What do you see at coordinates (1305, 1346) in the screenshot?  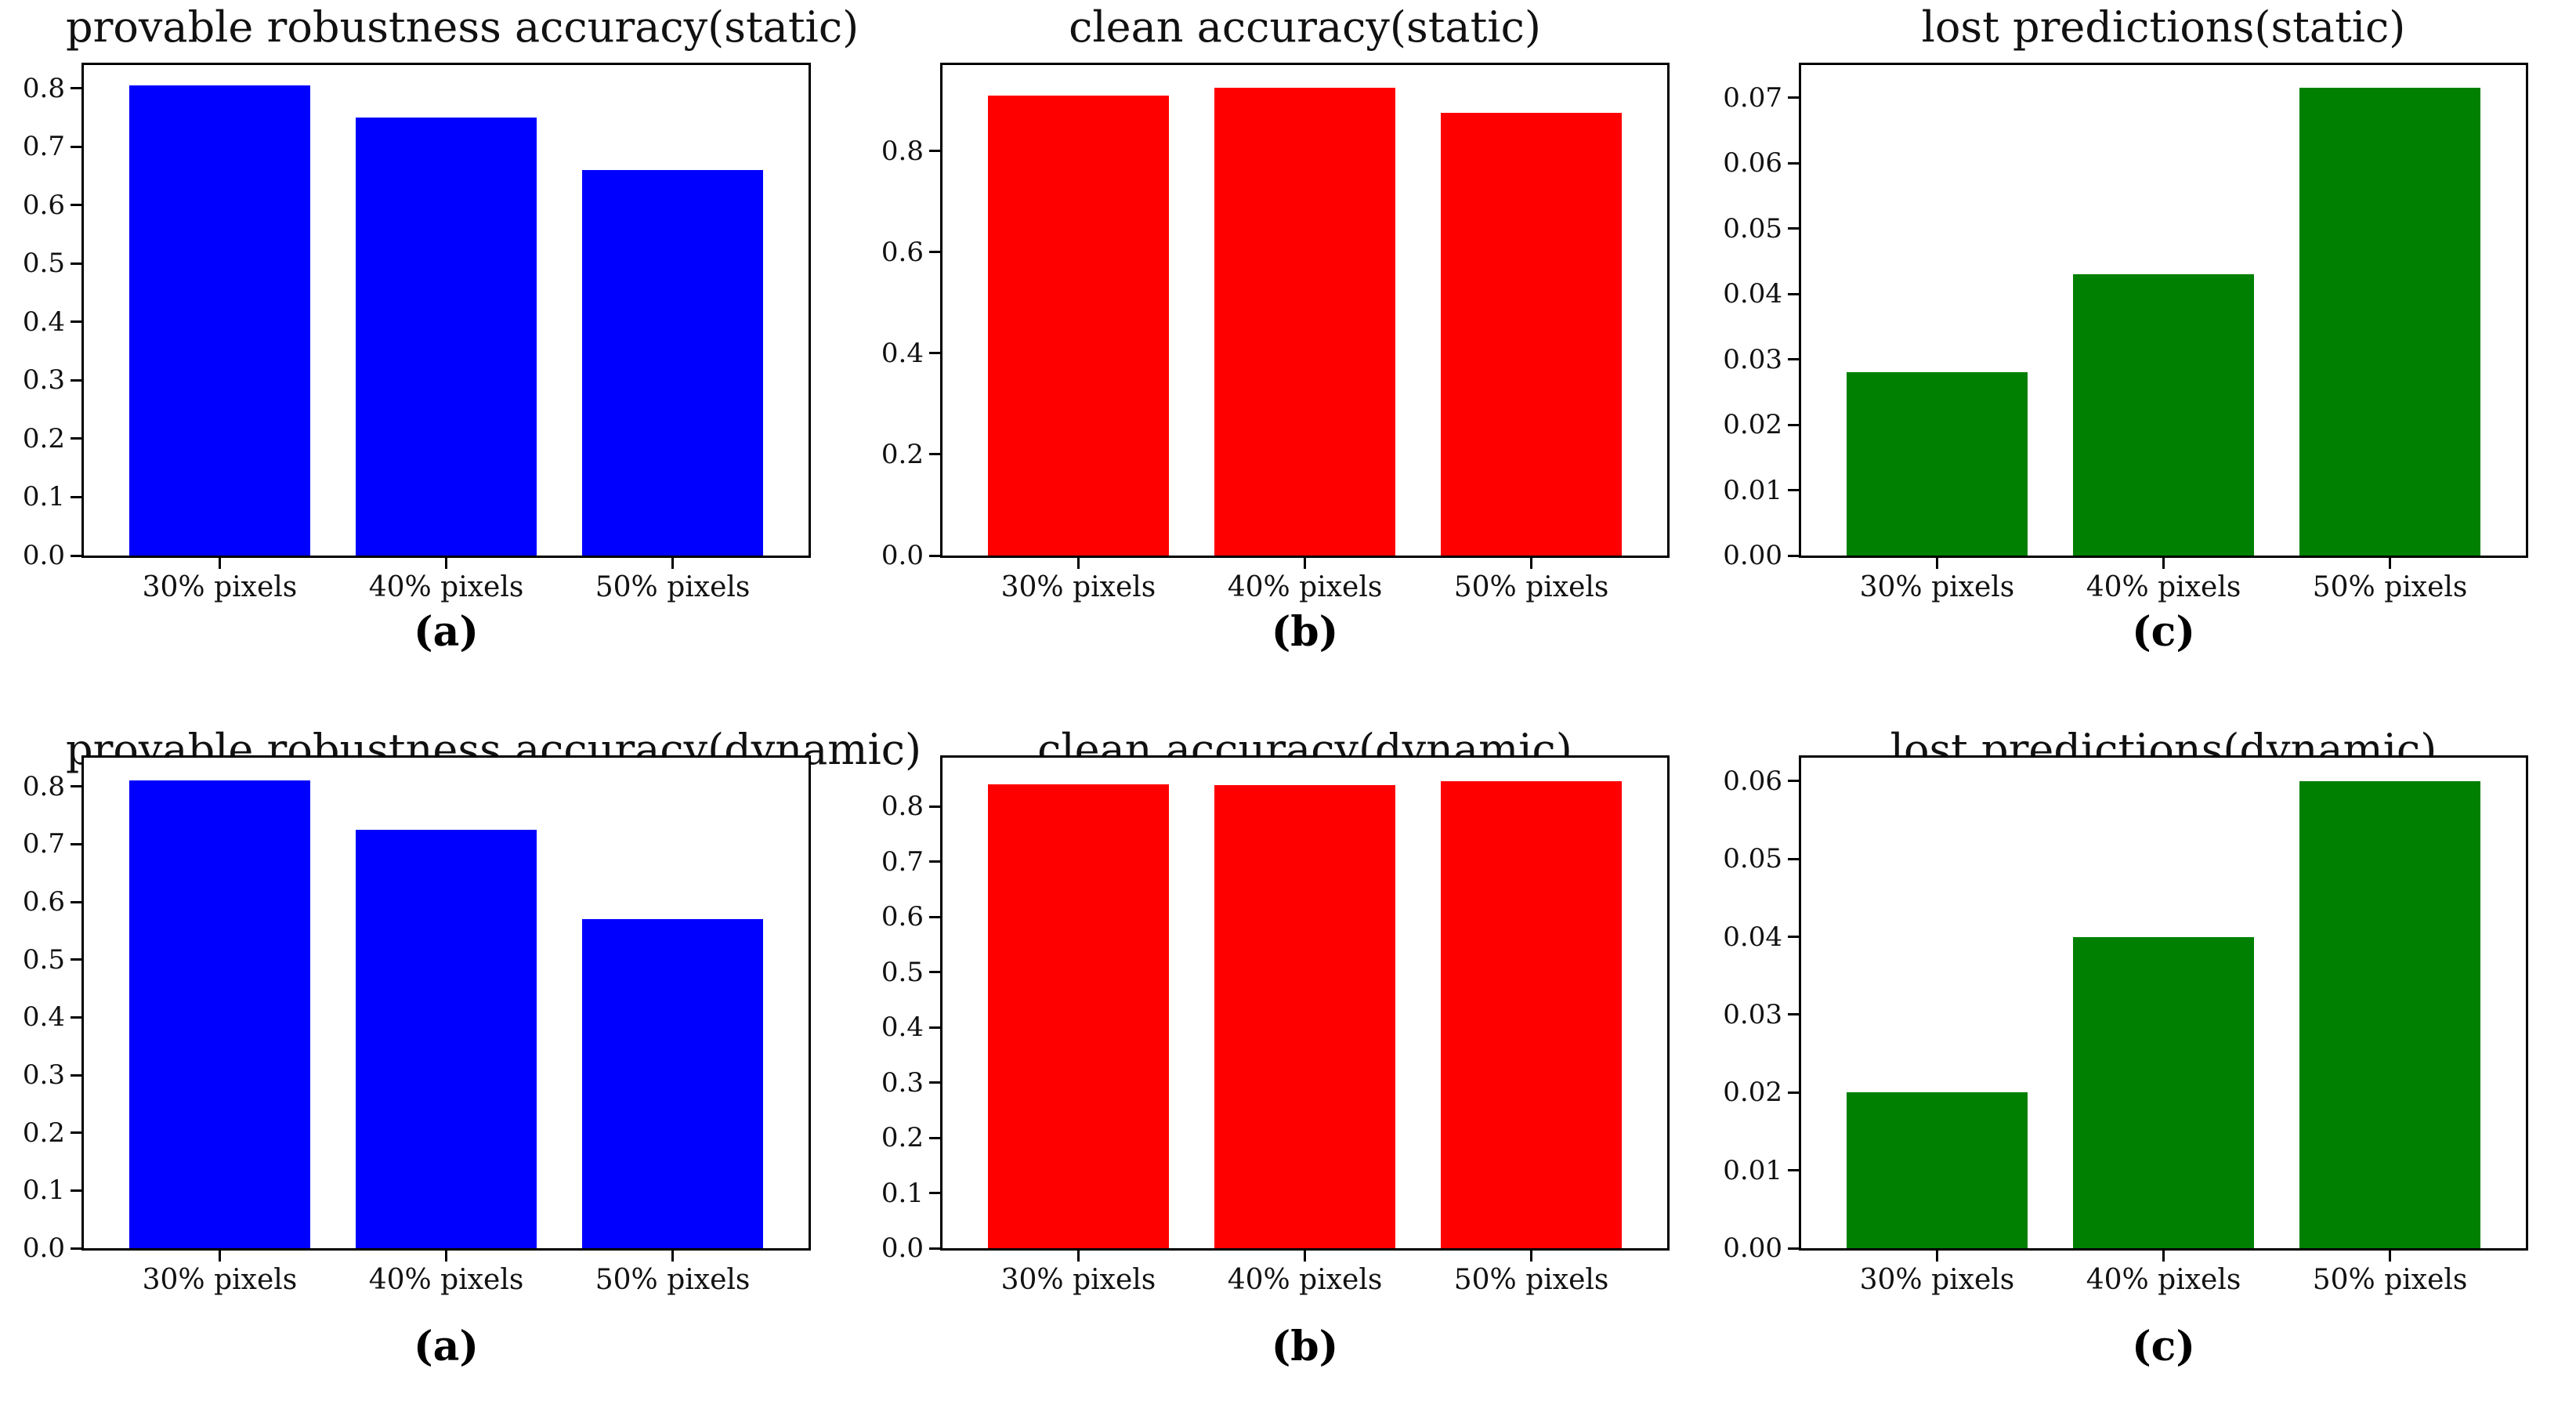 I see `subfigure-caption: (b)` at bounding box center [1305, 1346].